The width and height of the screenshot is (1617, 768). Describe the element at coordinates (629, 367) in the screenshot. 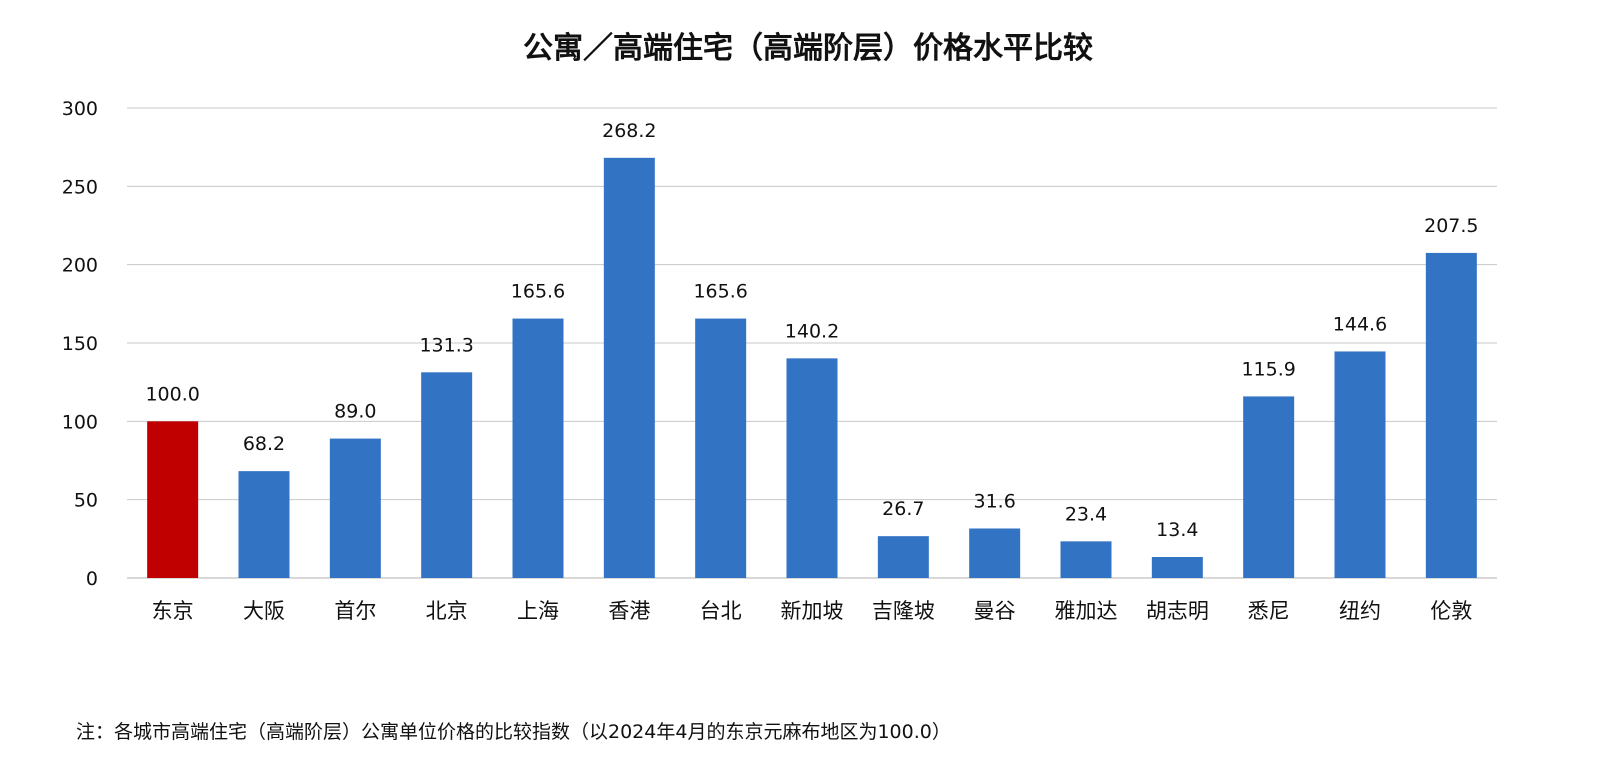

I see `bar-香港` at that location.